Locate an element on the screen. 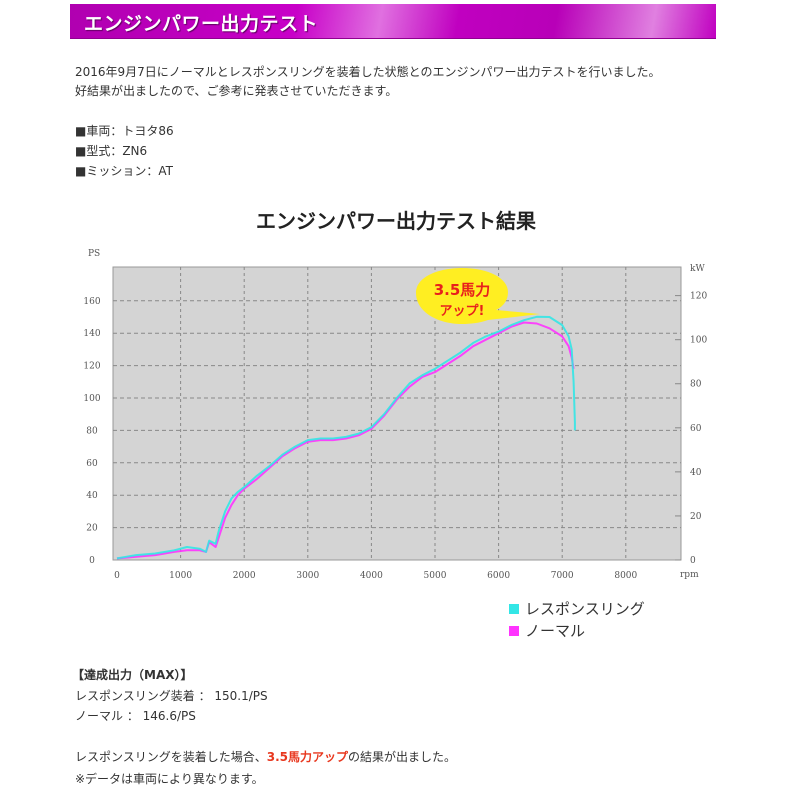  svg-text: 3.5馬力 is located at coordinates (462, 290).